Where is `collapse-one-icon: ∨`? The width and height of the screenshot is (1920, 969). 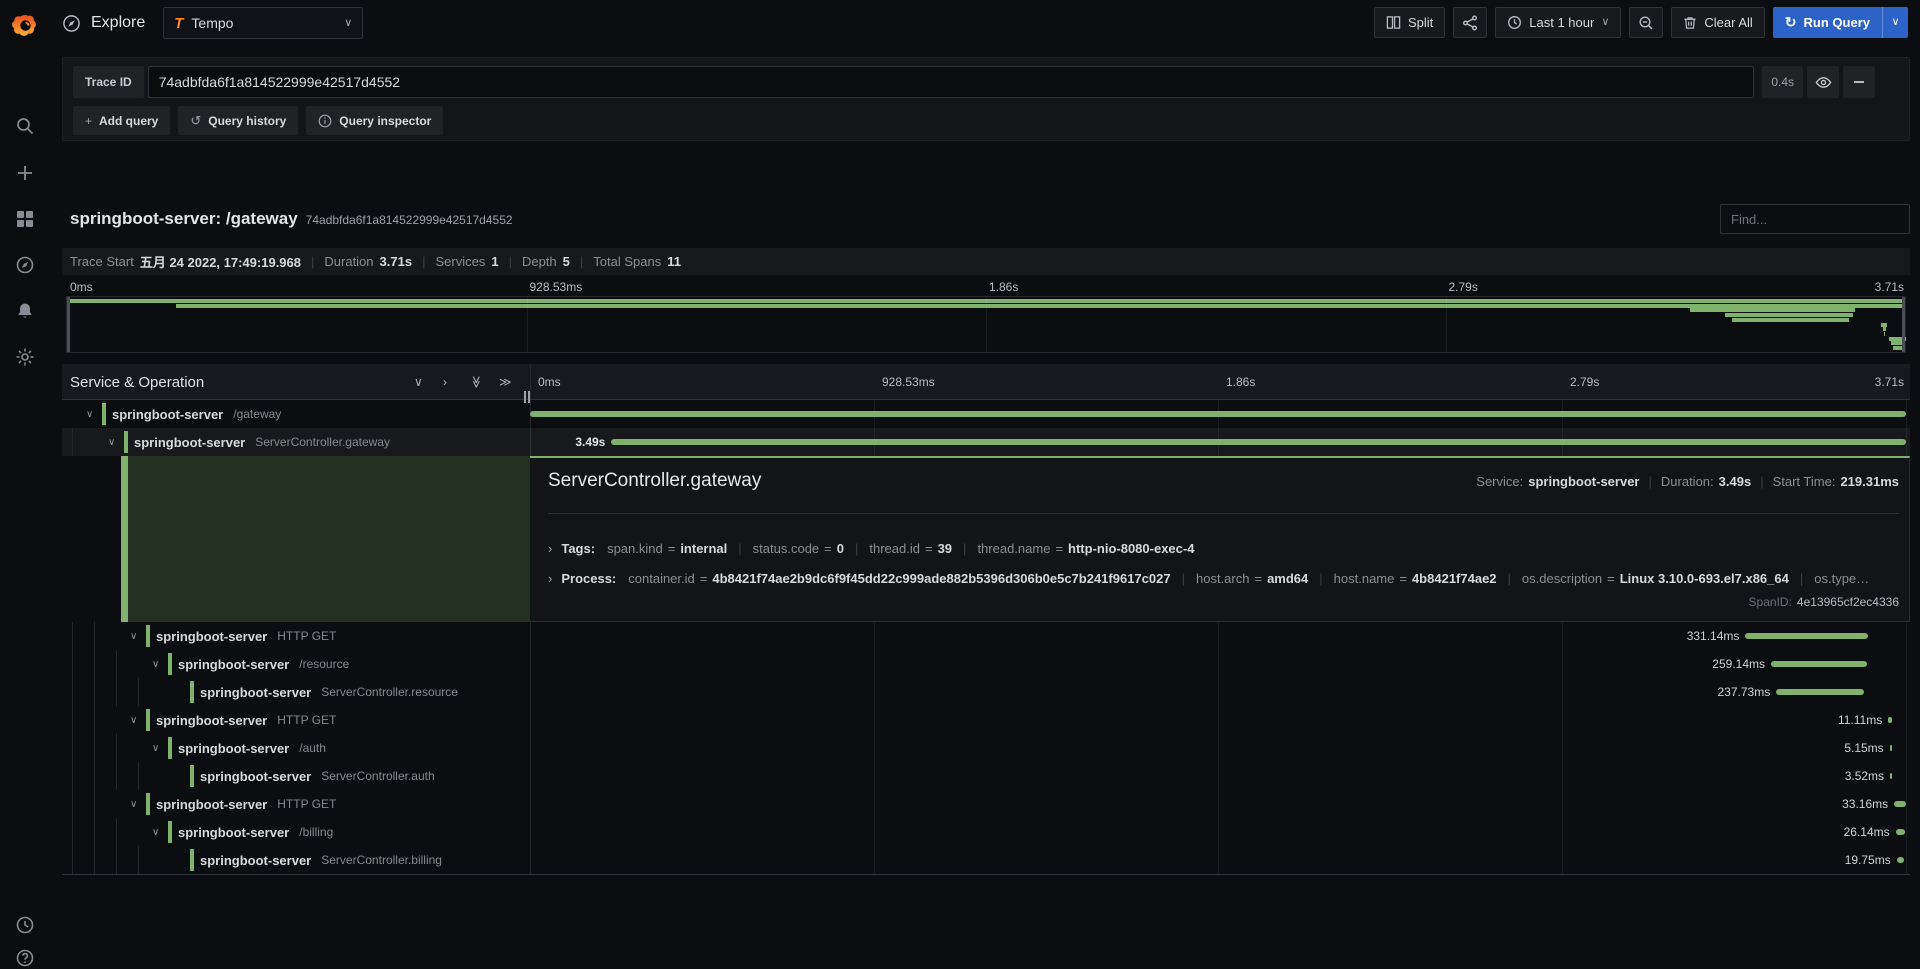 collapse-one-icon: ∨ is located at coordinates (418, 382).